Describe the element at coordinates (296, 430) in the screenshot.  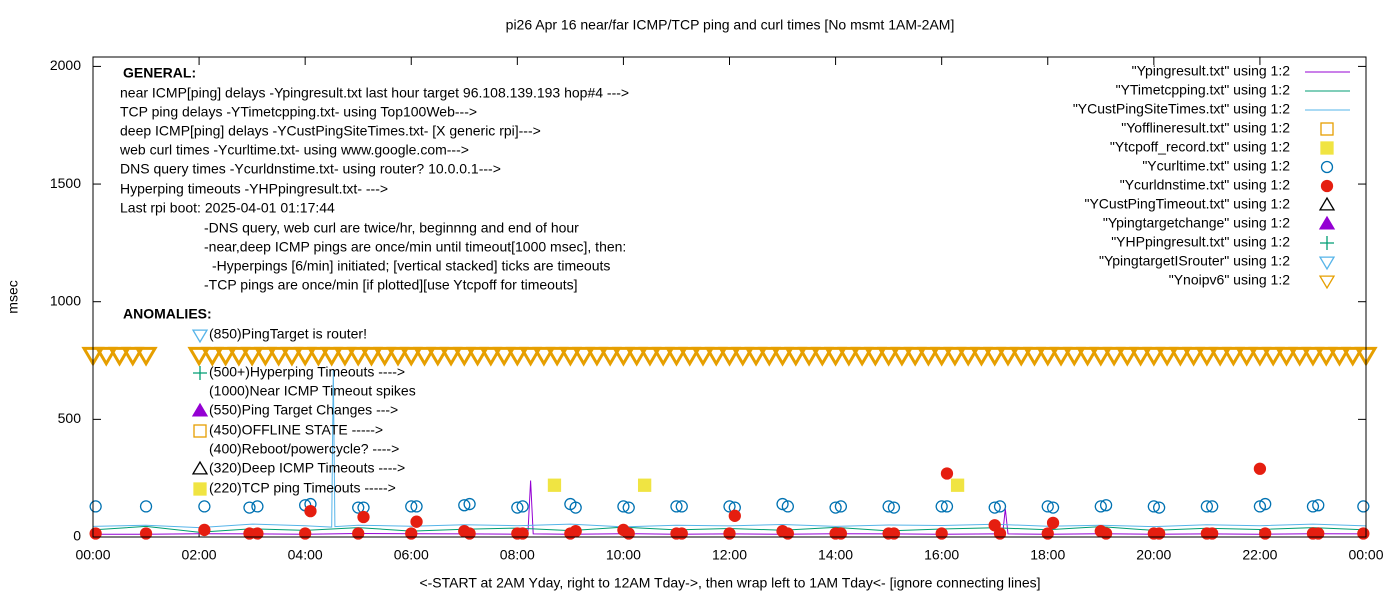
I see `annotation: (450)OFFLINE STATE ----->` at that location.